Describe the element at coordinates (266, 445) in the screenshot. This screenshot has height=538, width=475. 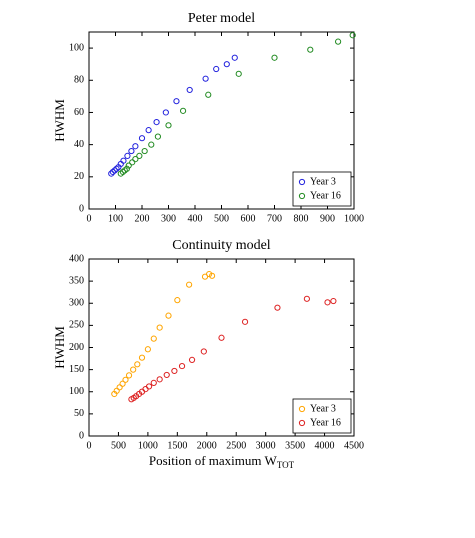
I see `x-tick-label: 3000` at that location.